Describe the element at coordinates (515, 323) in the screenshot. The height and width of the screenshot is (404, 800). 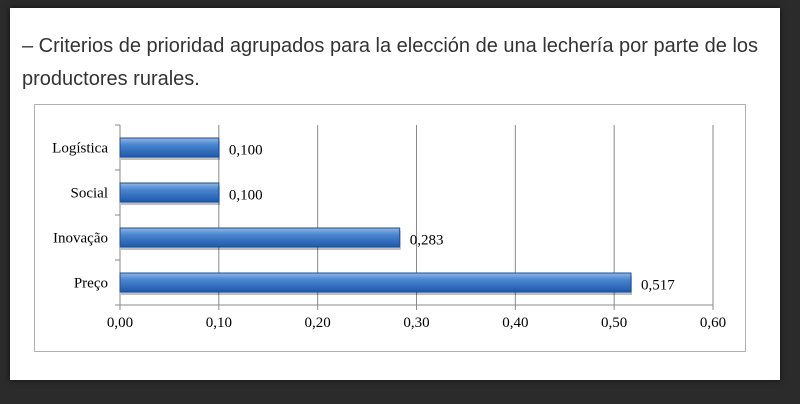
I see `x-tick-label: 0,40` at that location.